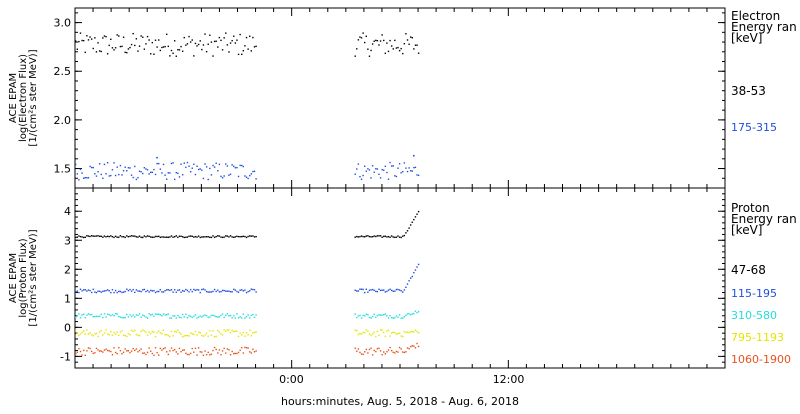  Describe the element at coordinates (750, 208) in the screenshot. I see `legend-title-proton: Proton` at that location.